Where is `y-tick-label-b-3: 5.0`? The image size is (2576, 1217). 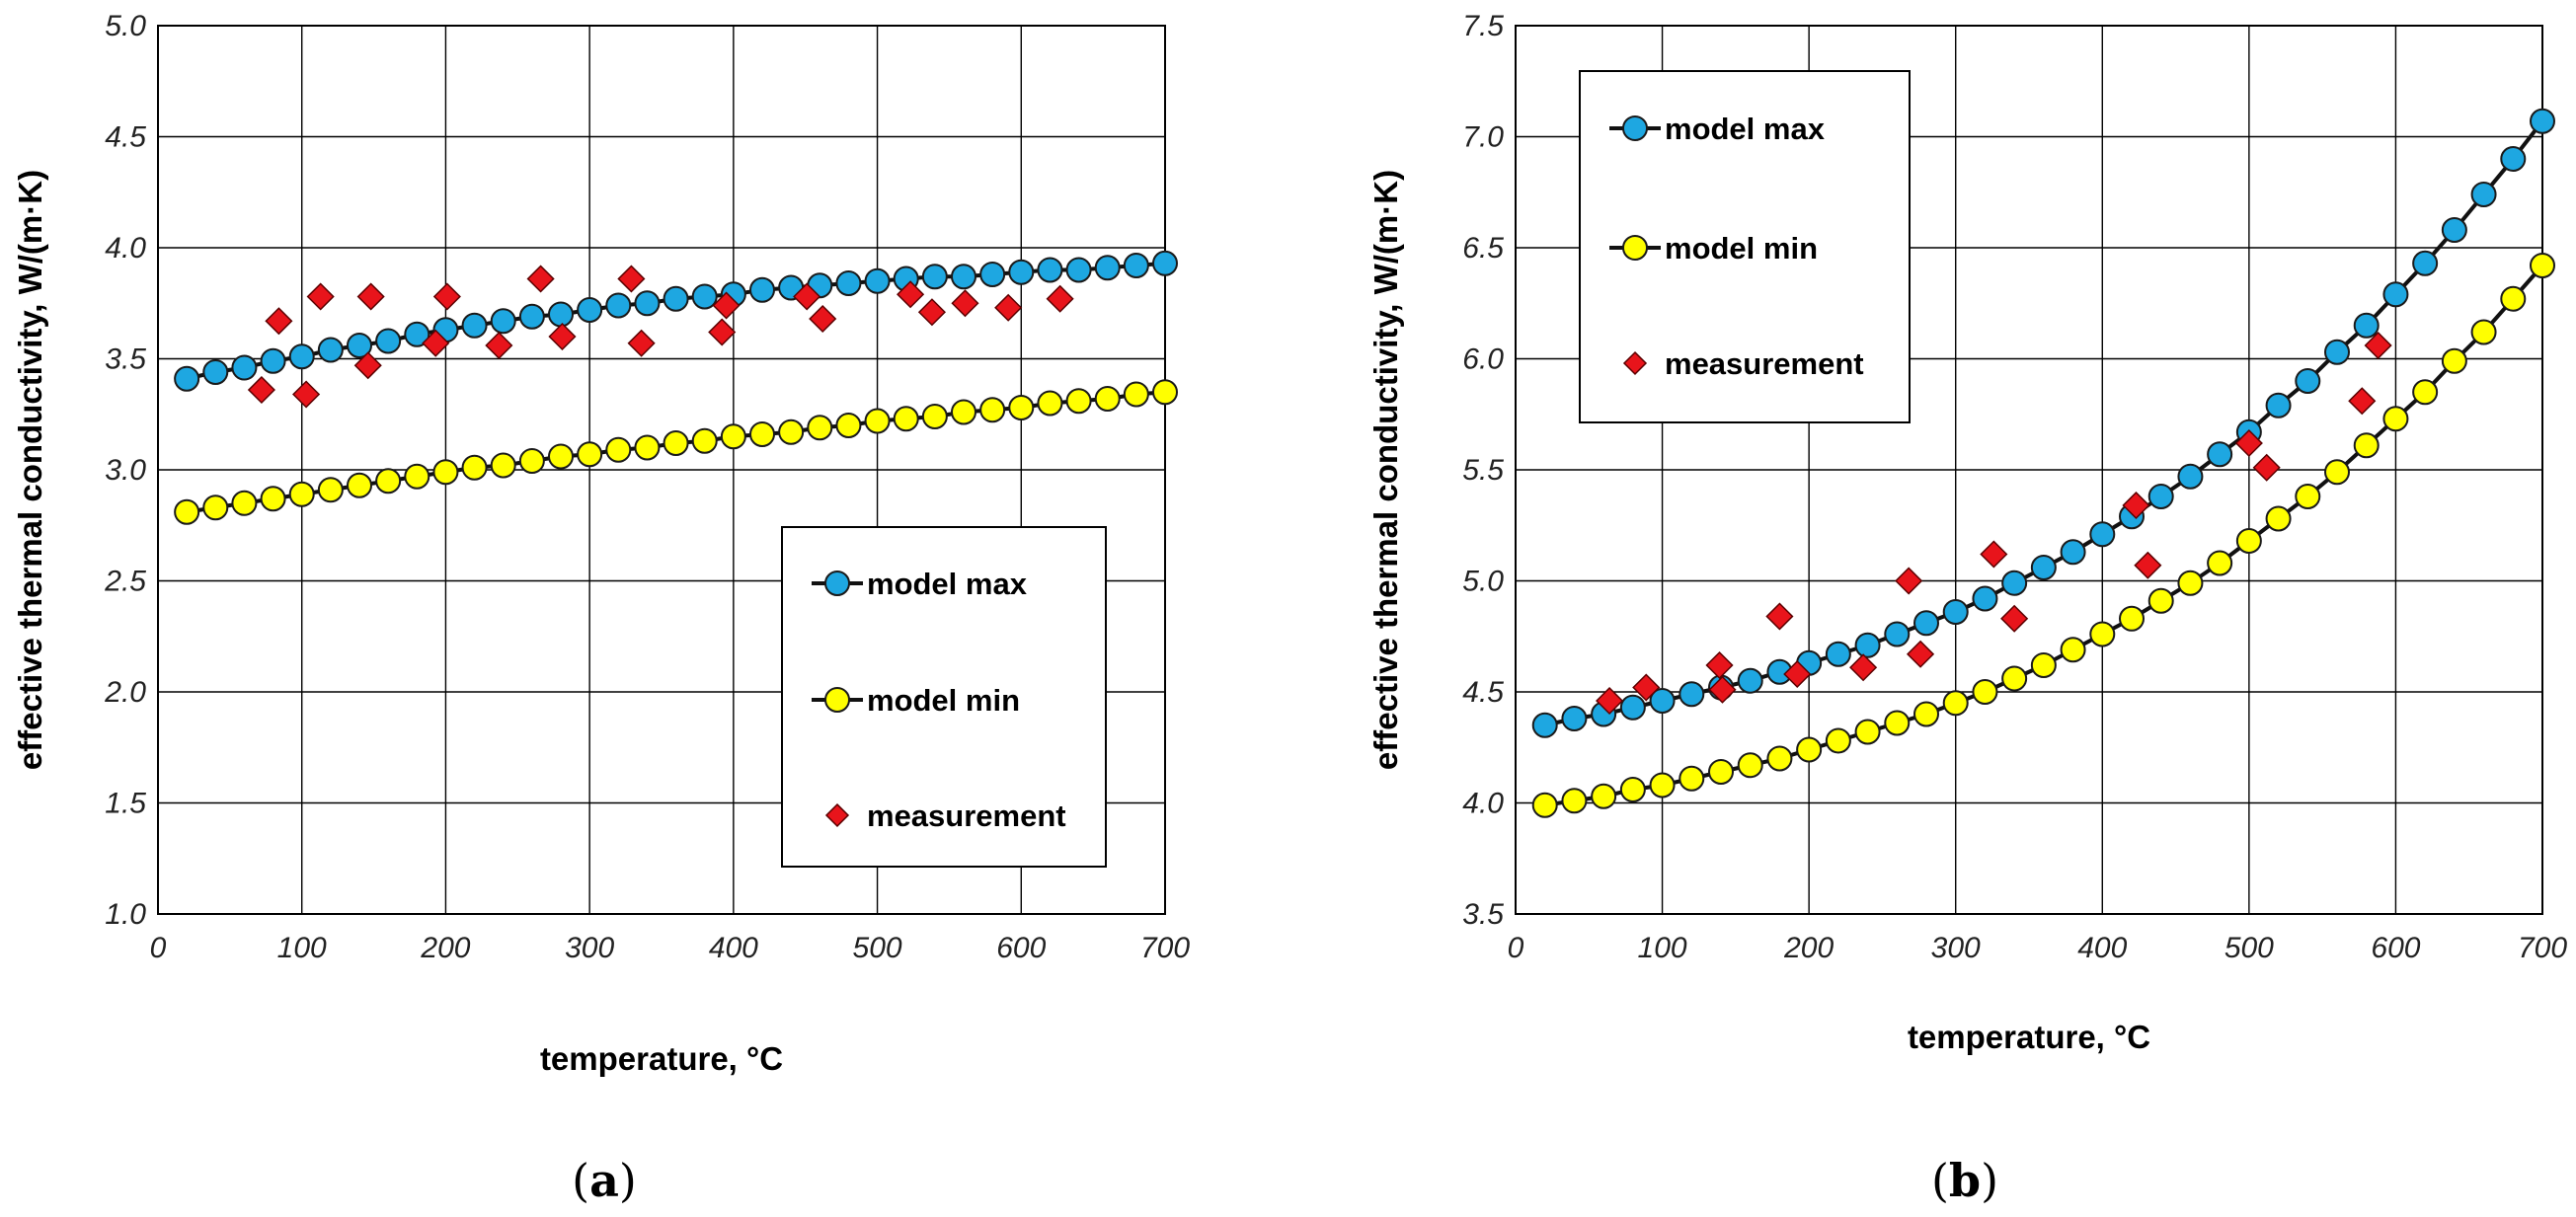 y-tick-label-b-3: 5.0 is located at coordinates (1483, 582).